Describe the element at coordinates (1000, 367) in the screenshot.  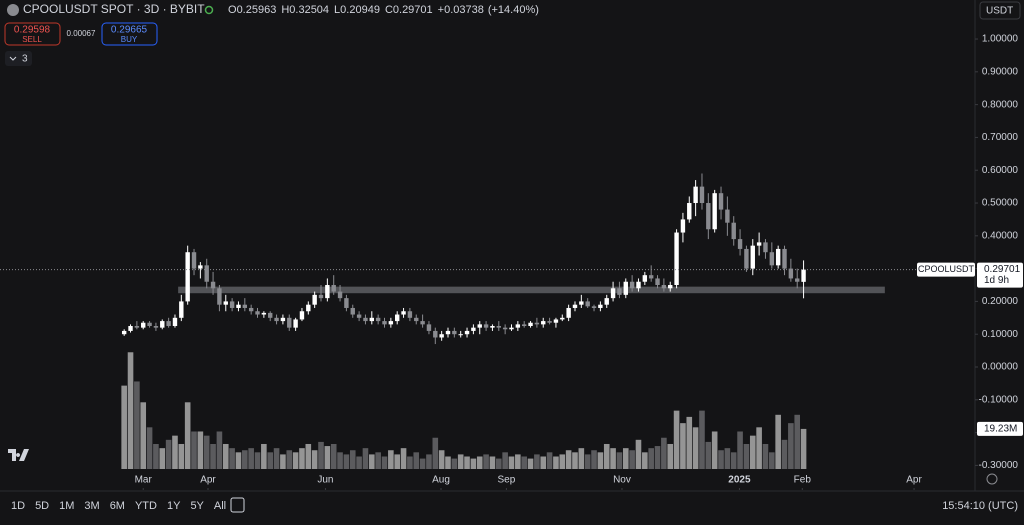
I see `y-tick-label: 0.00000` at that location.